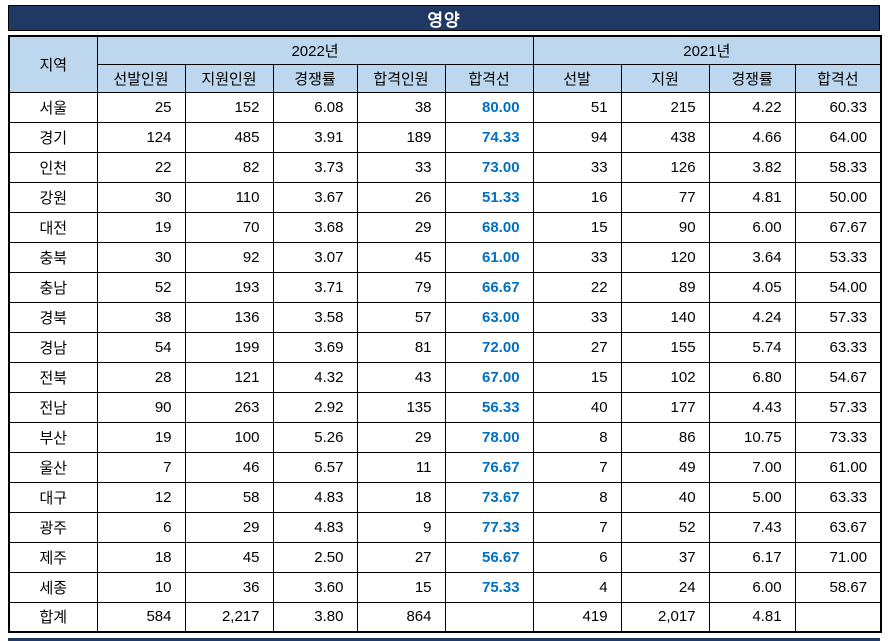 The width and height of the screenshot is (888, 641). What do you see at coordinates (401, 557) in the screenshot?
I see `value-2022-cell: 27` at bounding box center [401, 557].